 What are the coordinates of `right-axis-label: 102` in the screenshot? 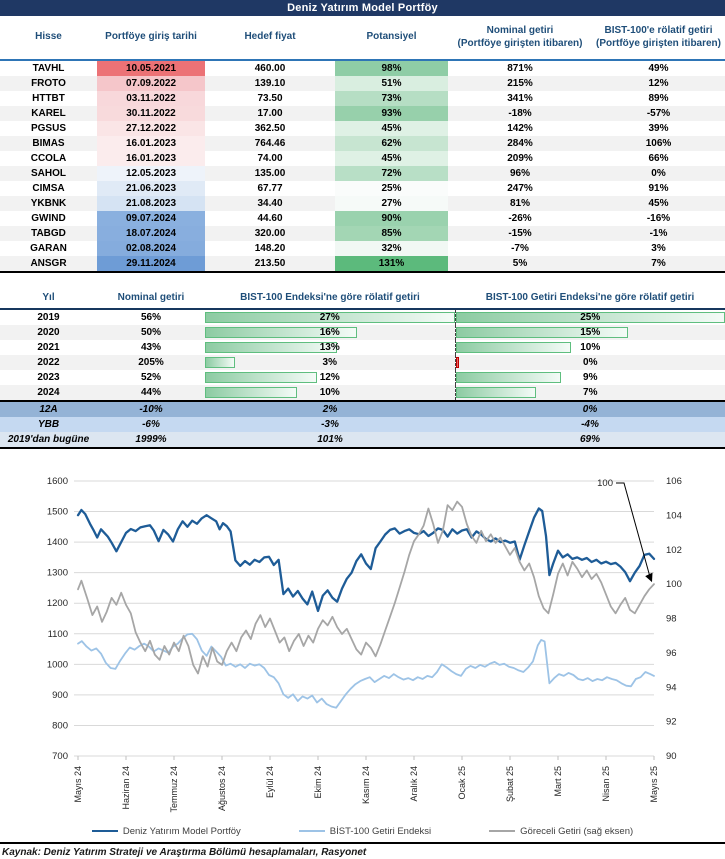 It's located at (674, 550).